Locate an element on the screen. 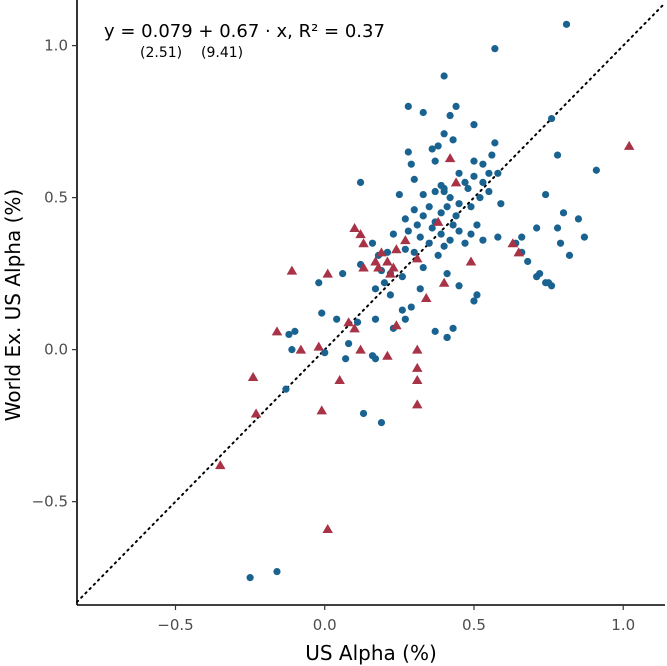 The width and height of the screenshot is (667, 666). y-tick-label: 0.5 is located at coordinates (56, 198).